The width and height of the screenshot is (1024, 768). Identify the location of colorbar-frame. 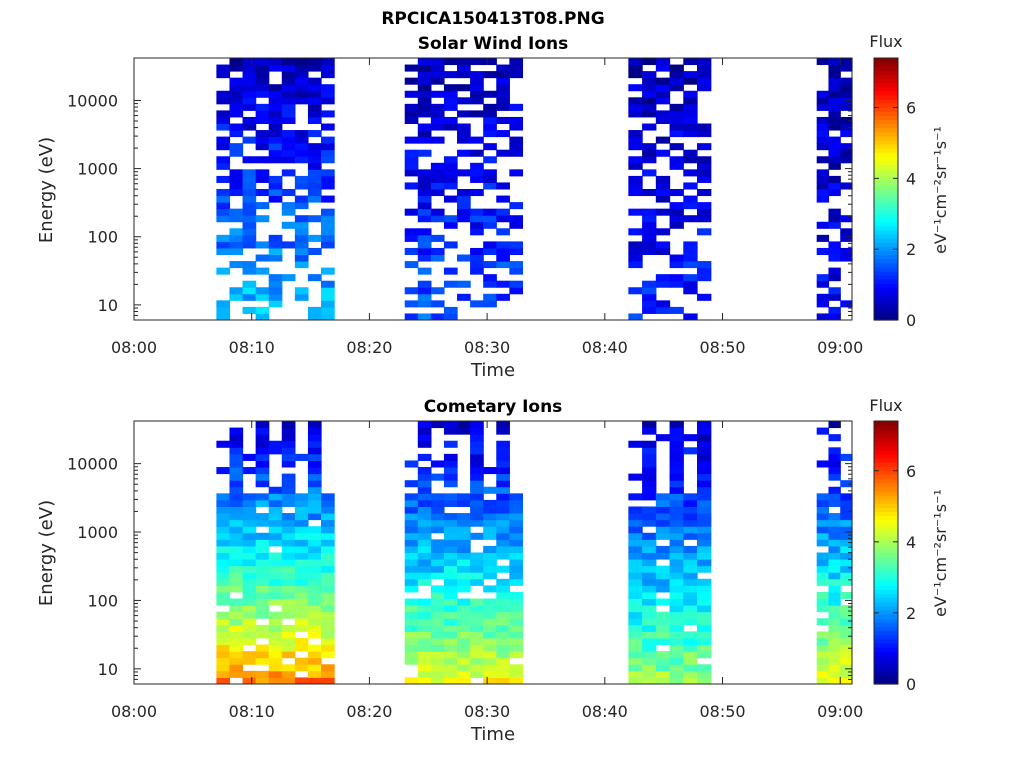
(886, 189).